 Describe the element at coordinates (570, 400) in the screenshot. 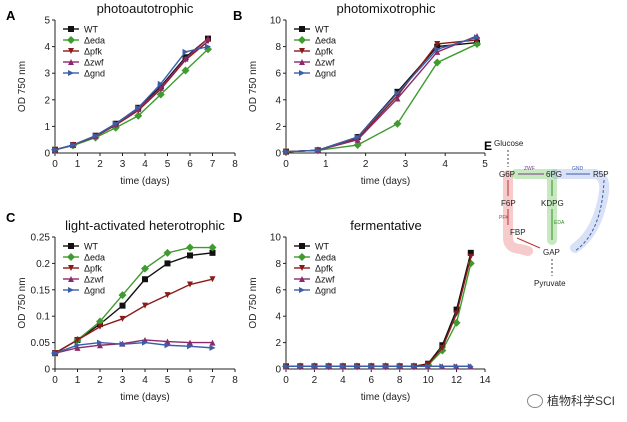

I see `watermark: 植物科学SCI` at that location.